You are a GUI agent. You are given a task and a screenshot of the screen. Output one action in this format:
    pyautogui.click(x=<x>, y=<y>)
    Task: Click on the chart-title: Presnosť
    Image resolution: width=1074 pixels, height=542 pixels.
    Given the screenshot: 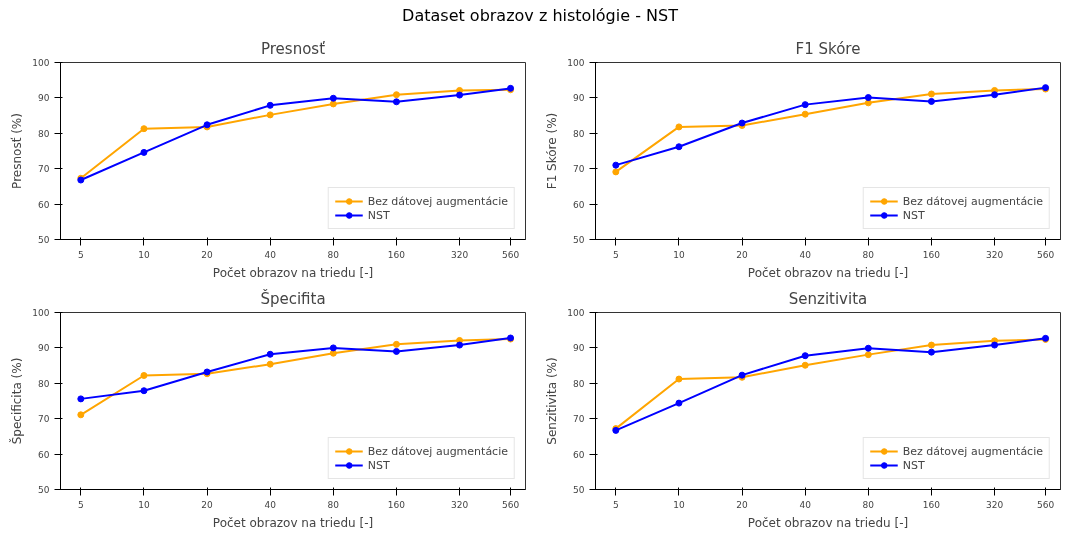 What is the action you would take?
    pyautogui.click(x=293, y=48)
    